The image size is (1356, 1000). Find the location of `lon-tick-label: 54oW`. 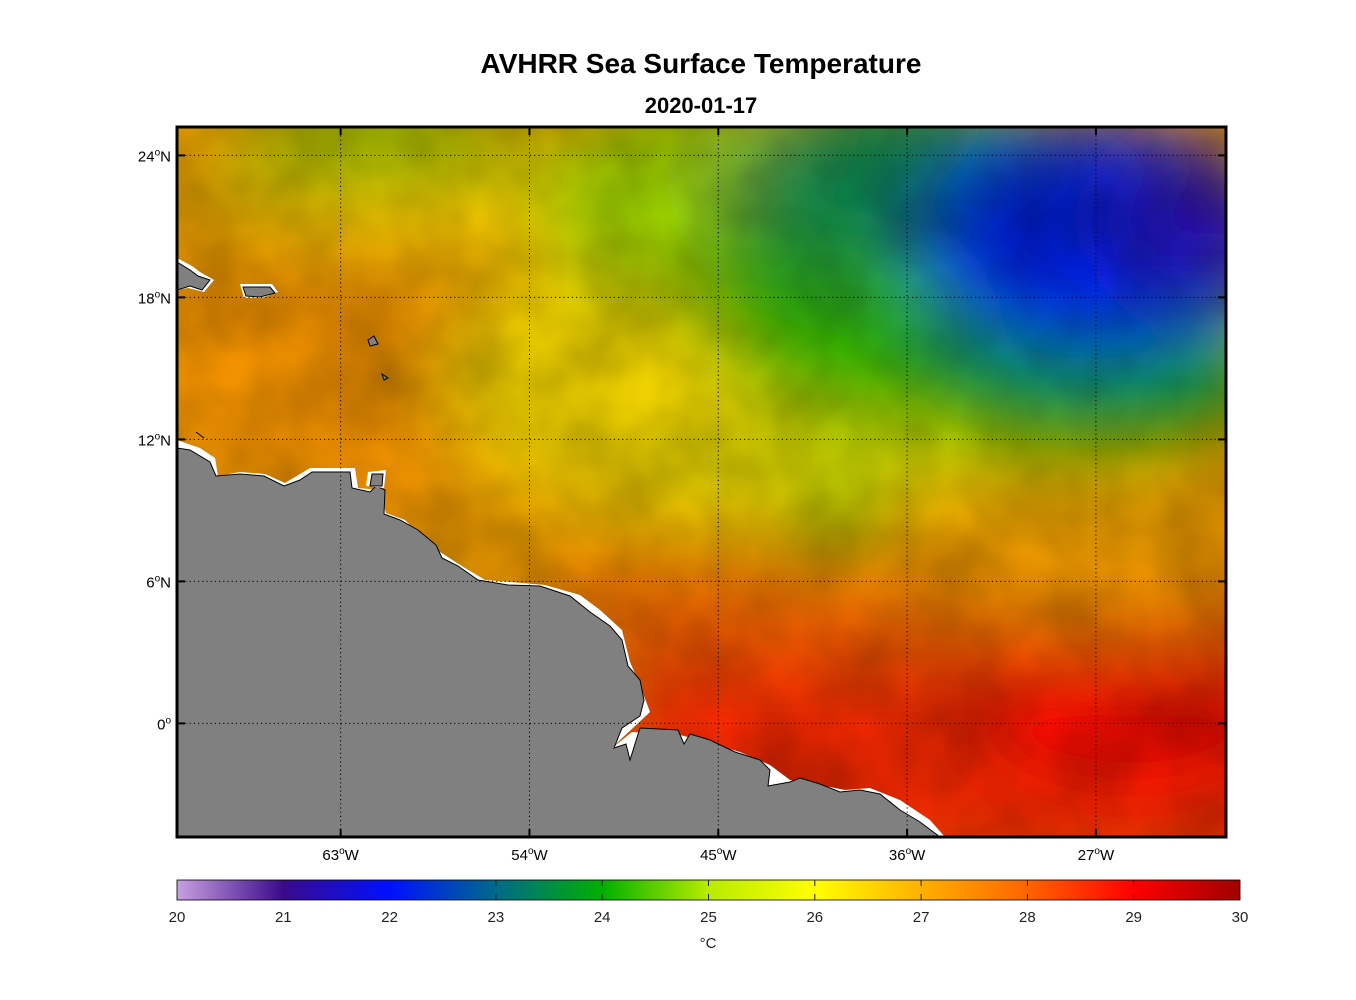

lon-tick-label: 54oW is located at coordinates (529, 855).